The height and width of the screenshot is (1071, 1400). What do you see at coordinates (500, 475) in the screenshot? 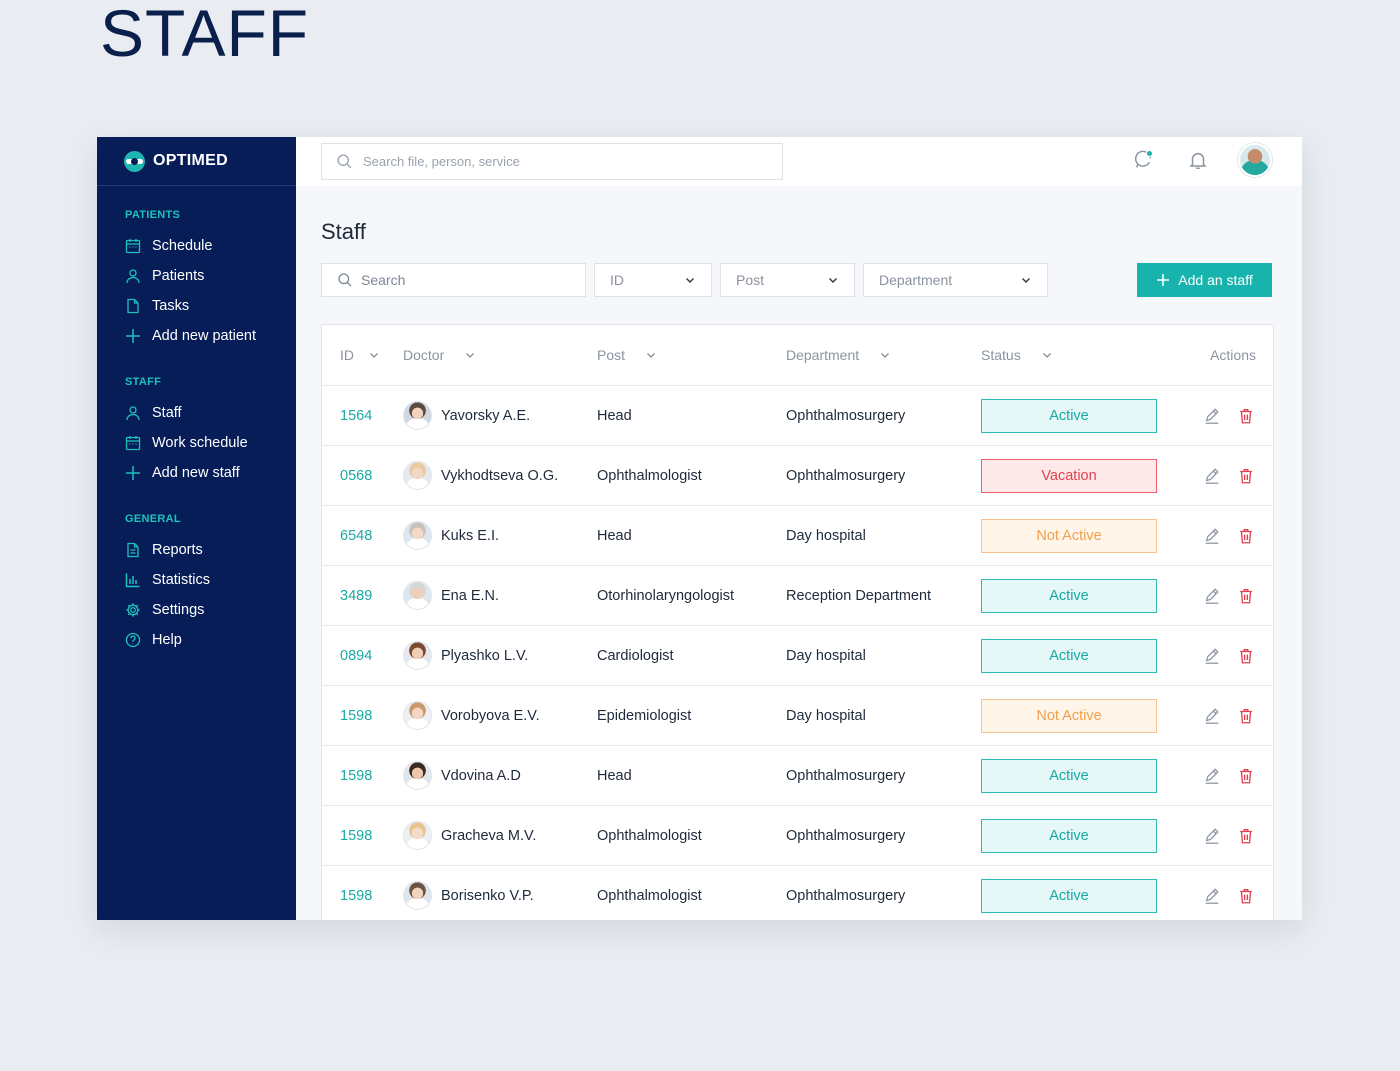
I see `doctor-name: Vykhodtseva O.G.` at bounding box center [500, 475].